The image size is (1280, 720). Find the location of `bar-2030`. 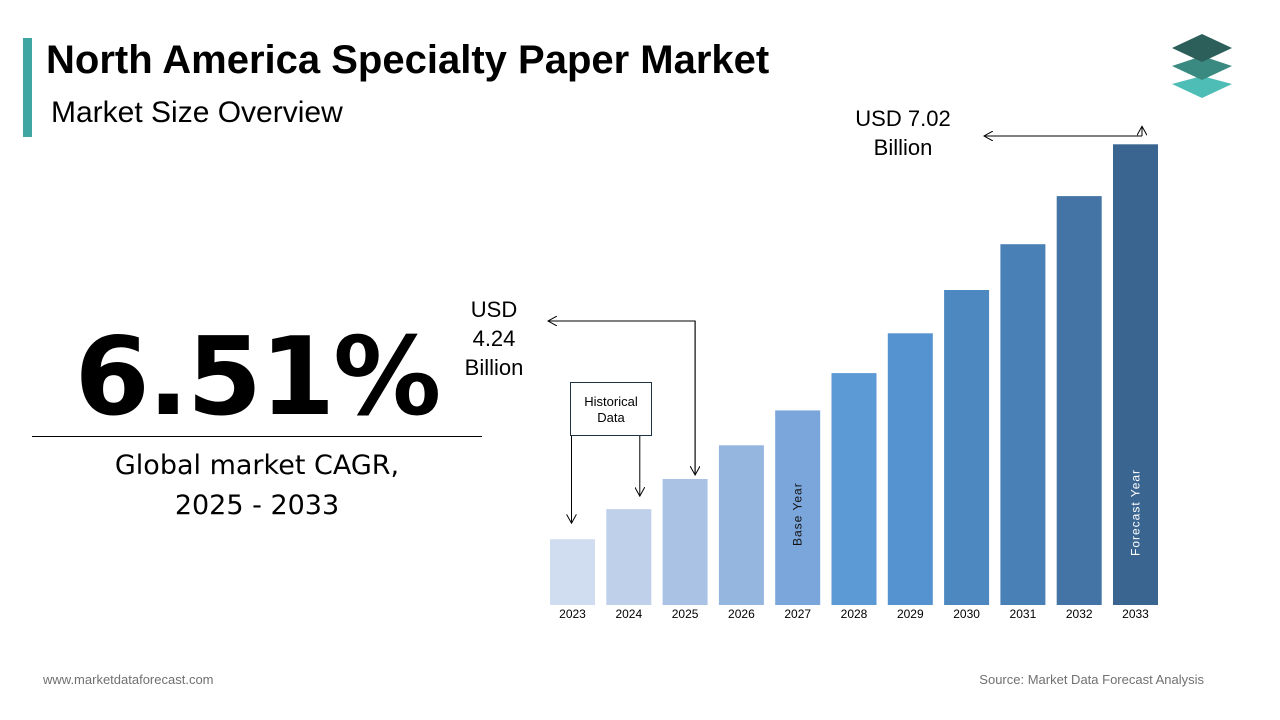

bar-2030 is located at coordinates (967, 447).